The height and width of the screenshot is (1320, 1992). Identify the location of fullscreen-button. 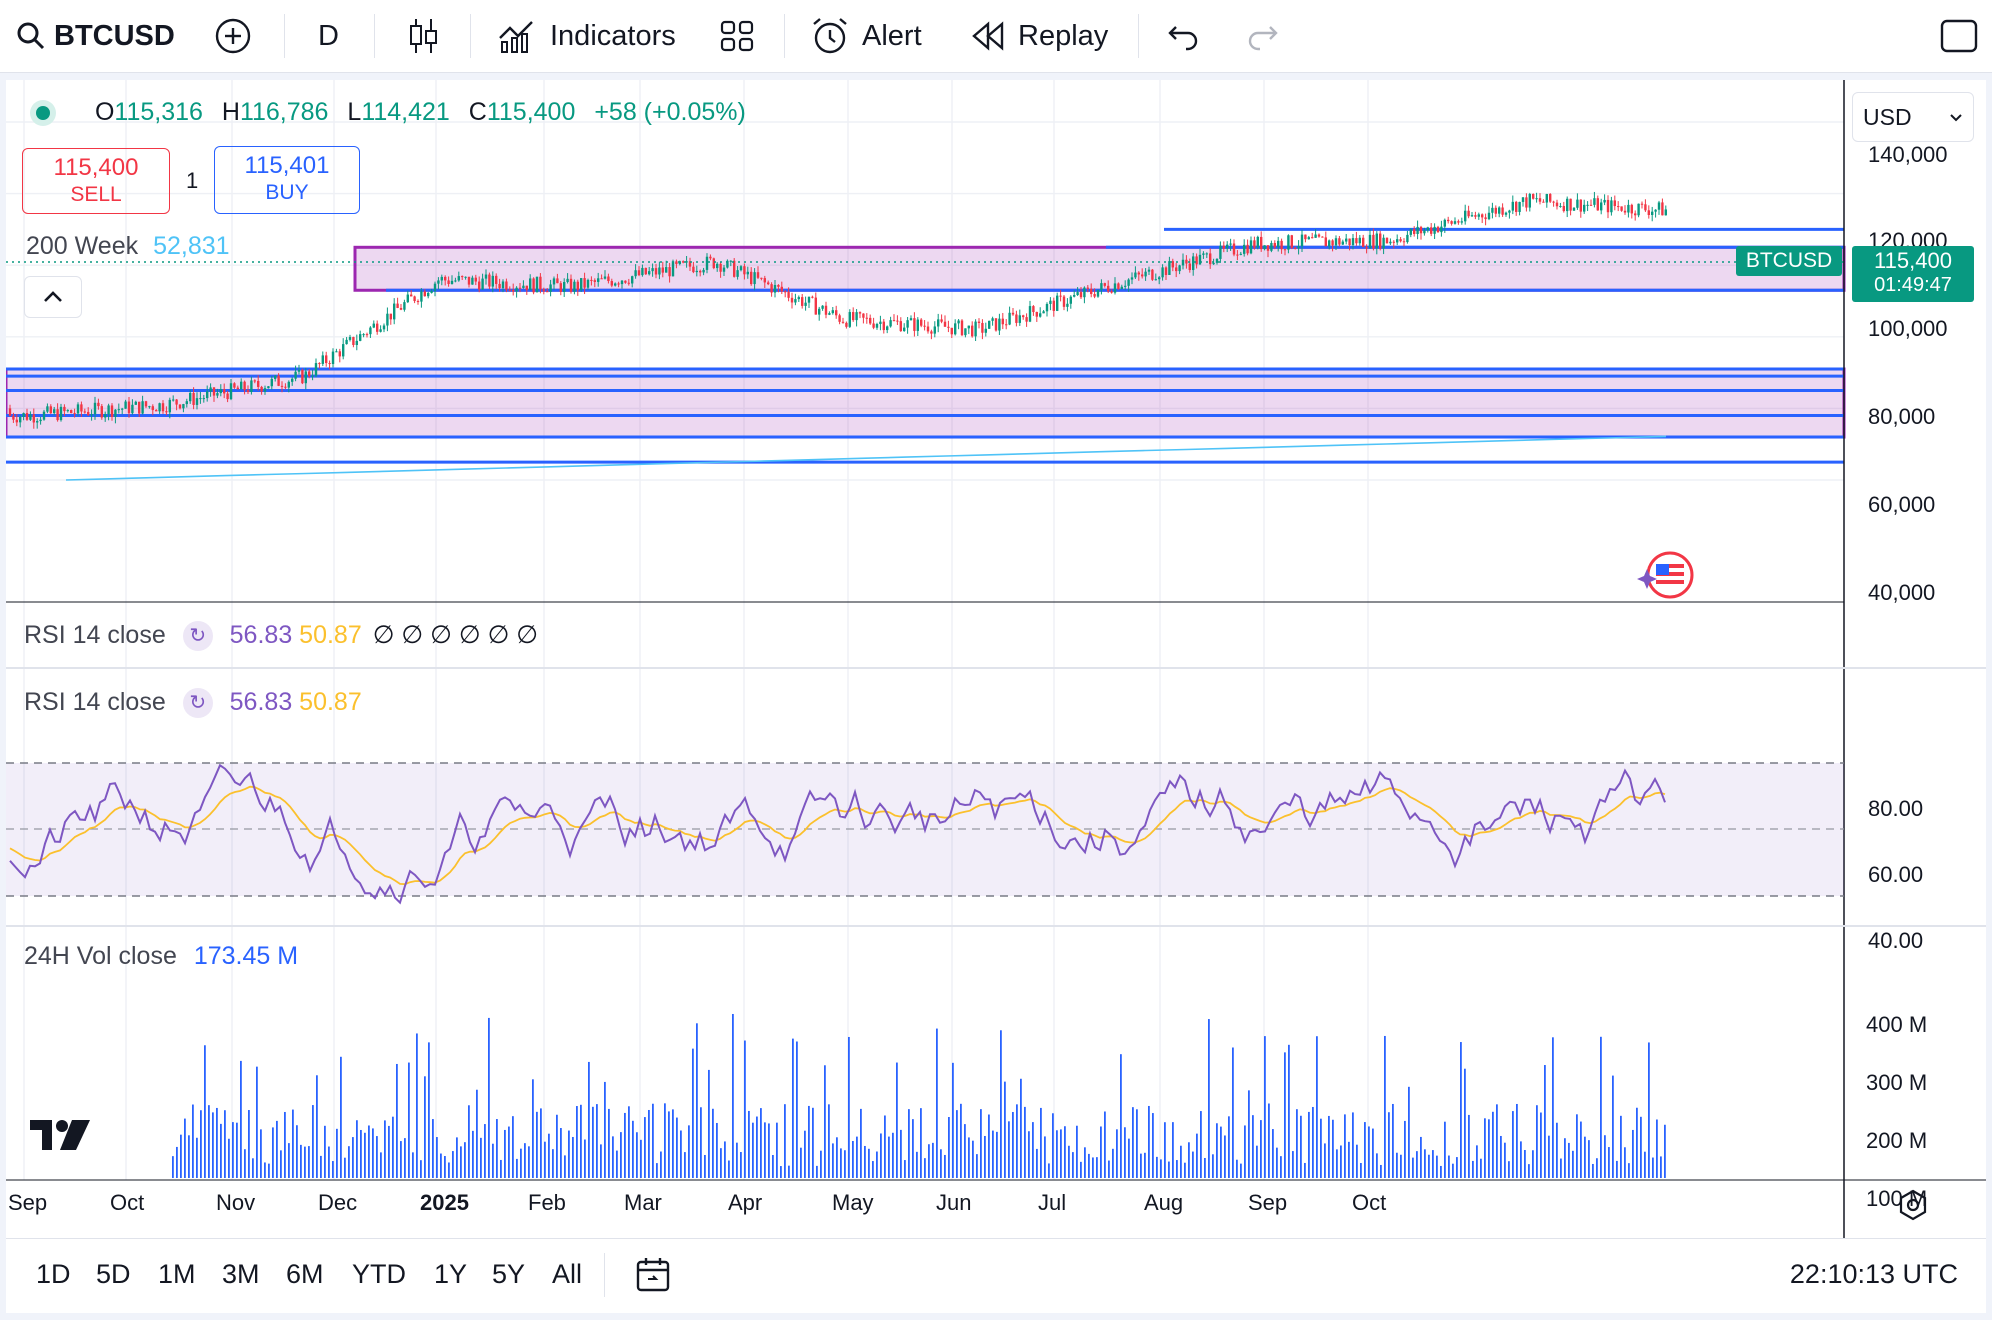
(1959, 36).